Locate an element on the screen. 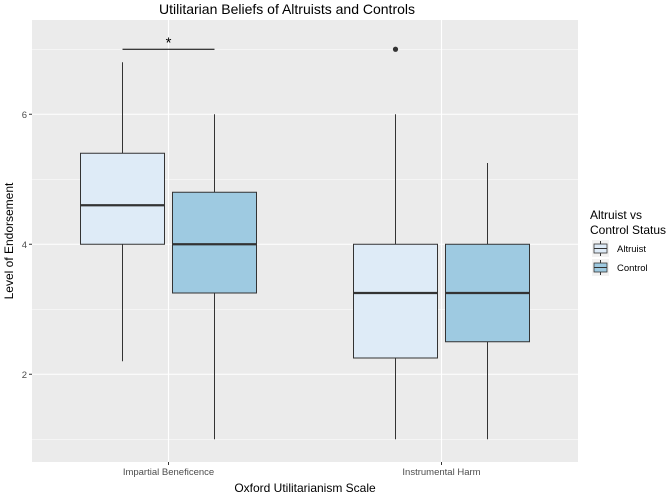 The width and height of the screenshot is (669, 494). y-axis-ticks: 2 4 6 is located at coordinates (27, 245).